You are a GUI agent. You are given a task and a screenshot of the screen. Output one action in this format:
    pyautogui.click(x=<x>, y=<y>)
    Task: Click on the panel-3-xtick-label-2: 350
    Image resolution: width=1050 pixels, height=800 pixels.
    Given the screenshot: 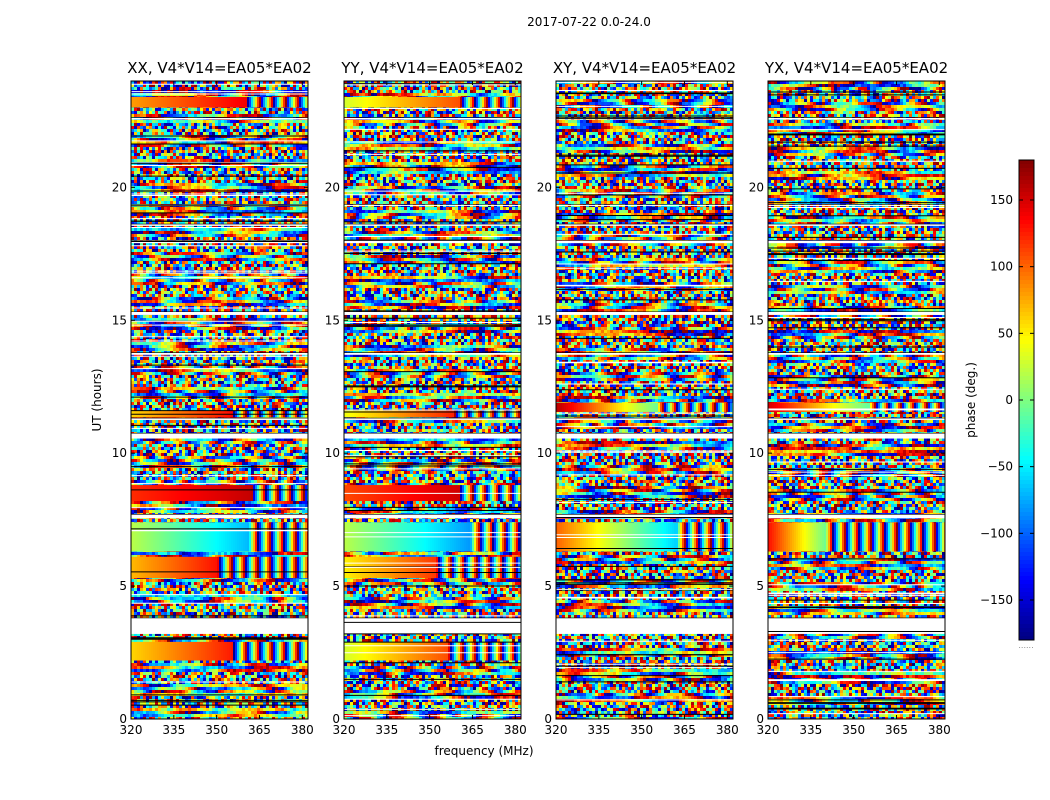 What is the action you would take?
    pyautogui.click(x=853, y=730)
    